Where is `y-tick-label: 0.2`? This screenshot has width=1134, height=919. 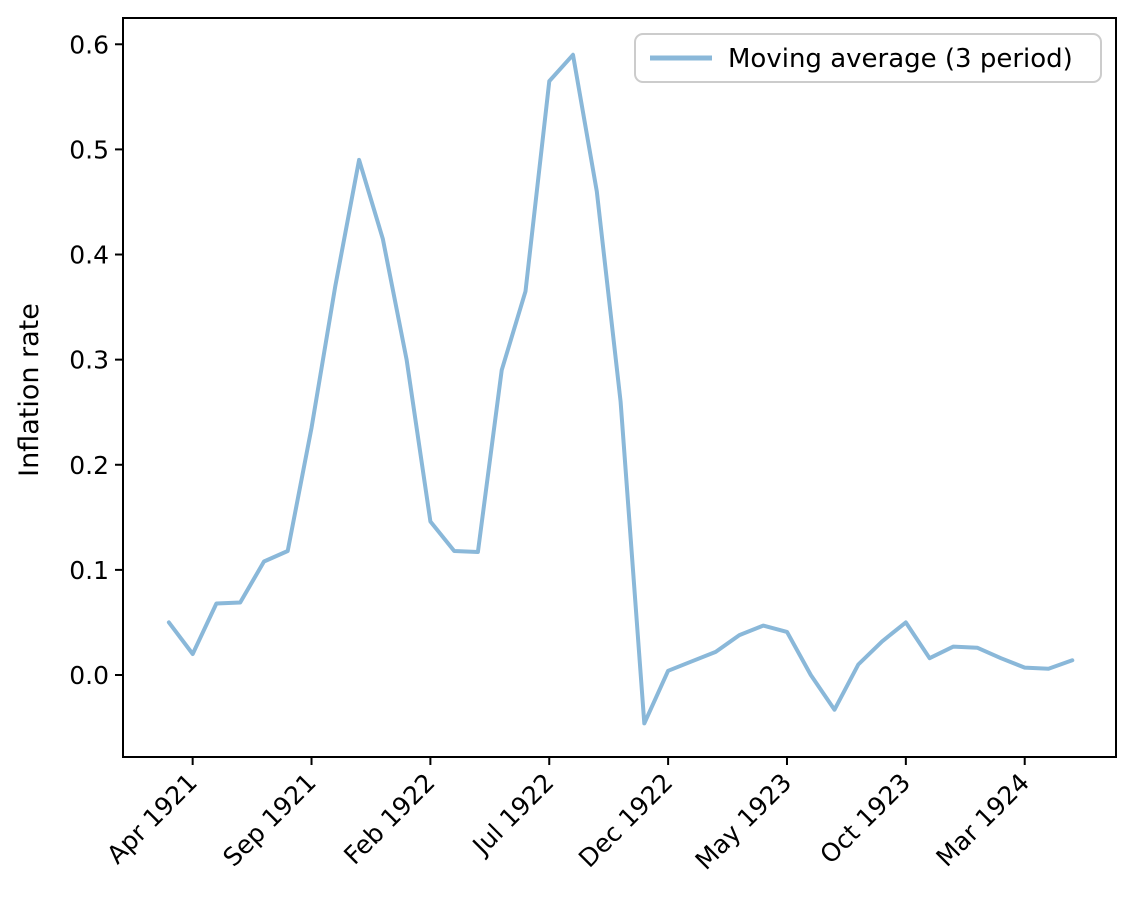
y-tick-label: 0.2 is located at coordinates (89, 465).